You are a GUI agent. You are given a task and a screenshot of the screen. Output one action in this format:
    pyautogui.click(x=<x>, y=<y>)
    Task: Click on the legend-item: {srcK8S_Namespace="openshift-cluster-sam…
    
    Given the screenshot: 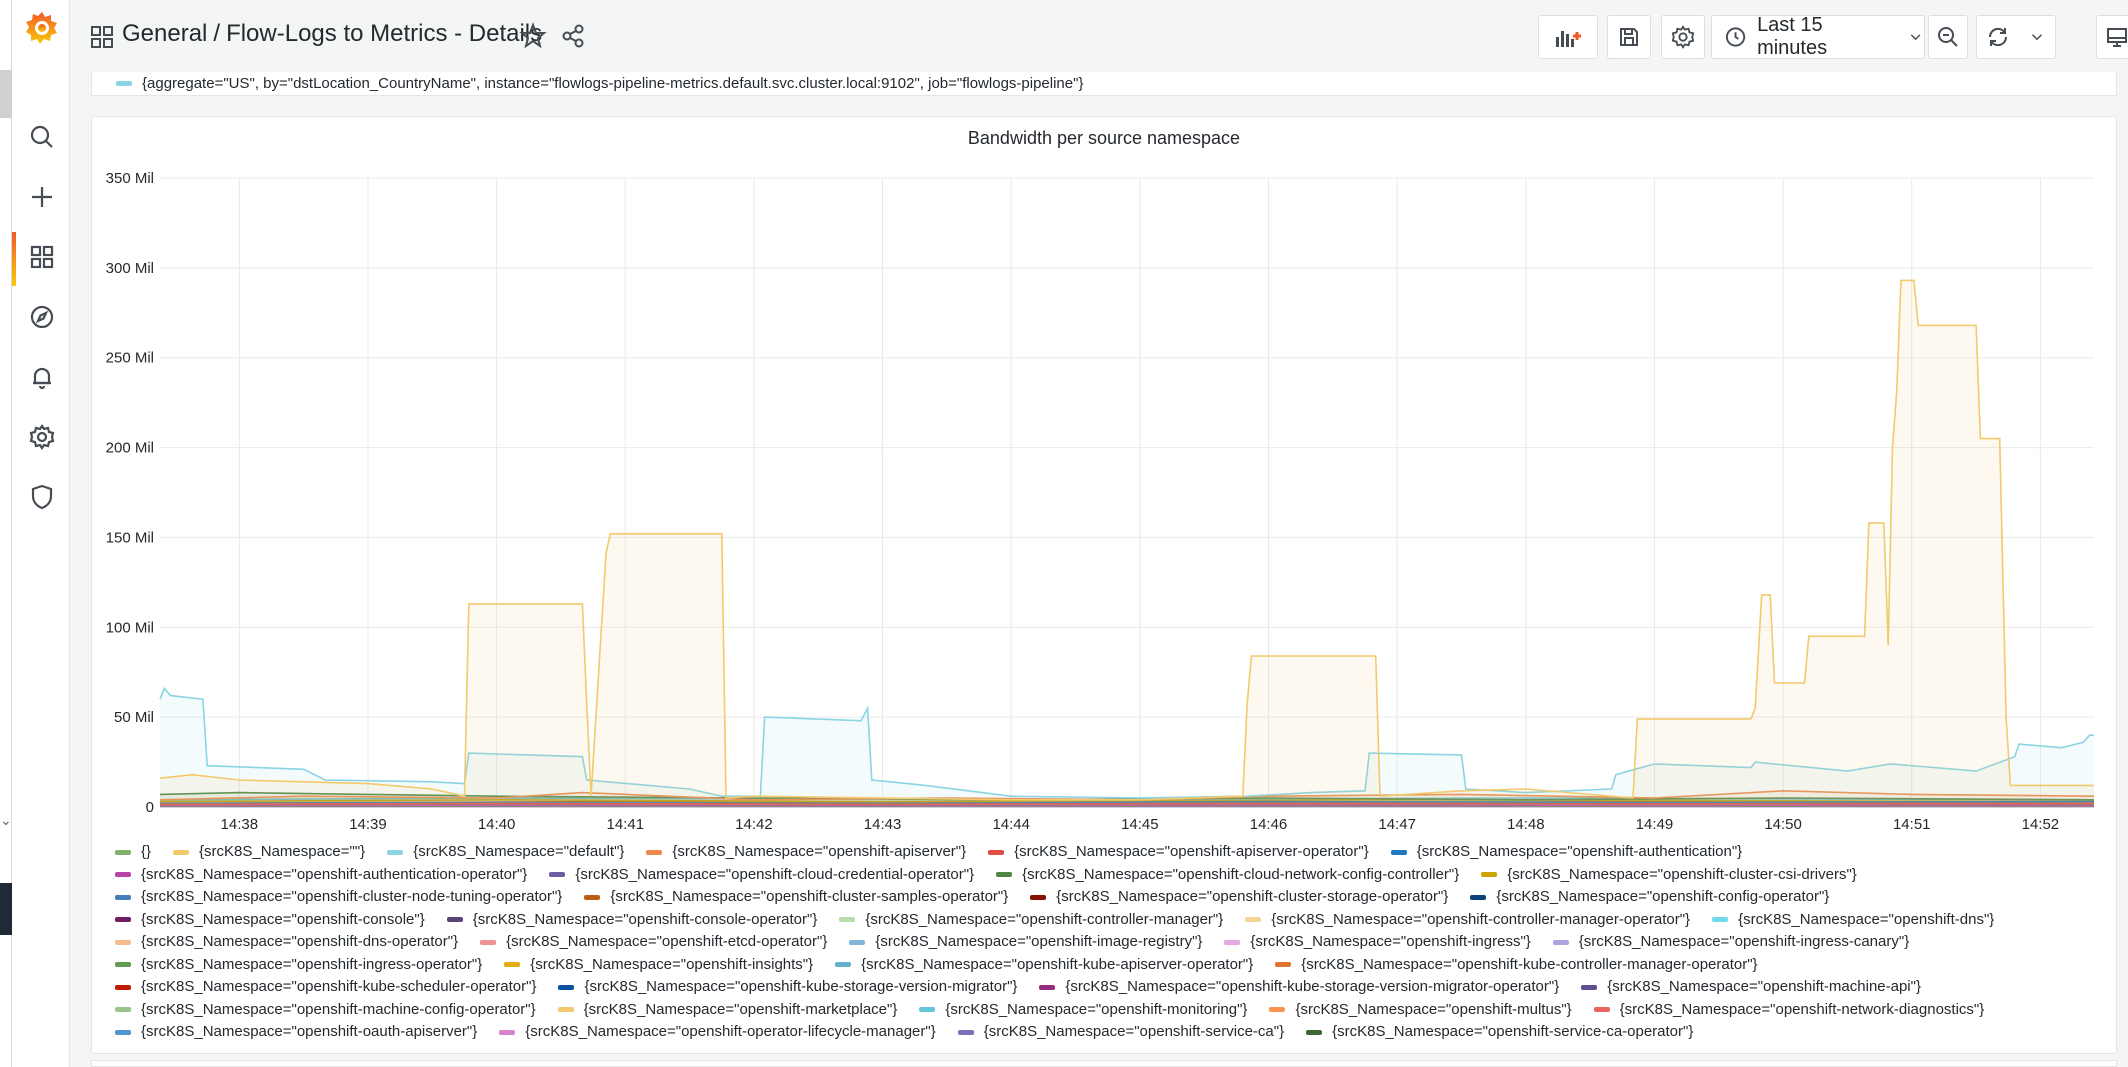 What is the action you would take?
    pyautogui.click(x=796, y=897)
    